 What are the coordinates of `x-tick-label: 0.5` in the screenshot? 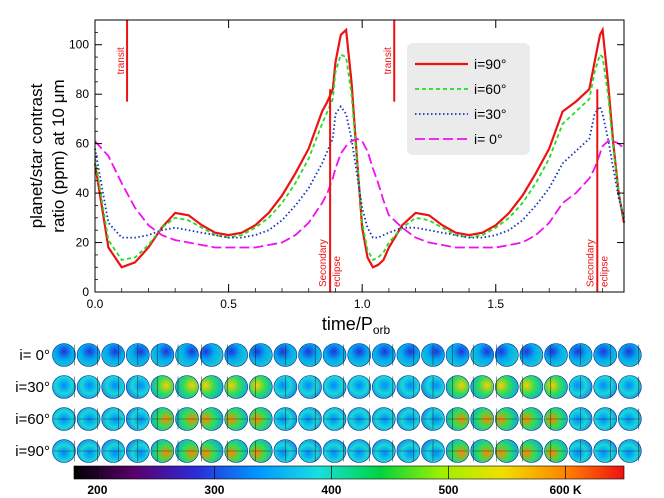 It's located at (228, 304).